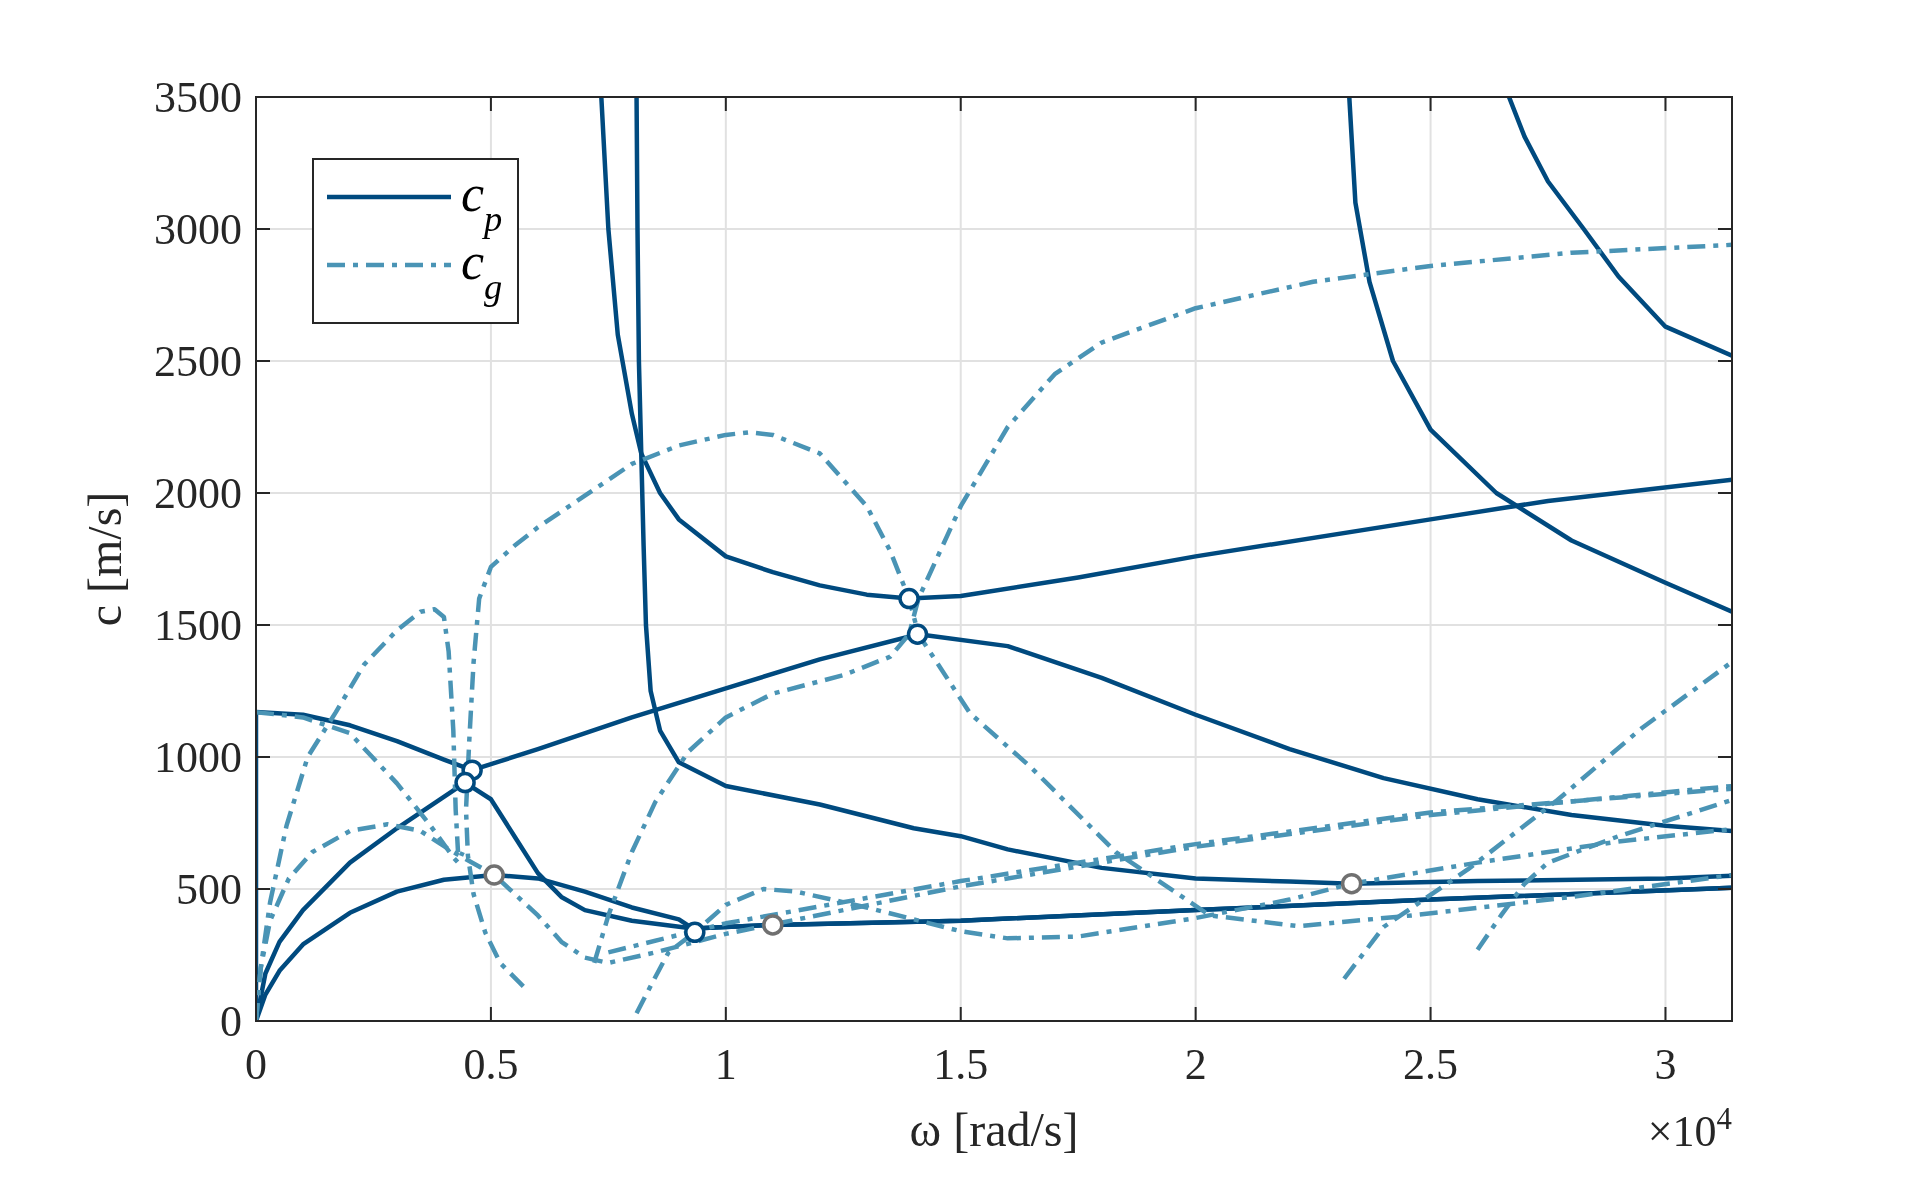  What do you see at coordinates (209, 889) in the screenshot?
I see `y-tick-label: 500` at bounding box center [209, 889].